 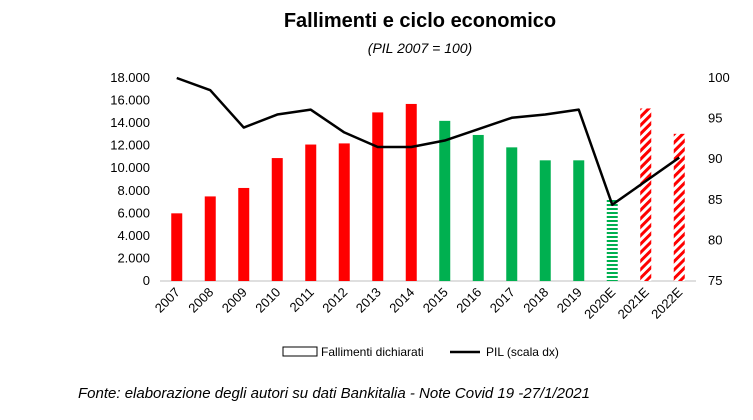 What do you see at coordinates (267, 300) in the screenshot?
I see `x-tick-label: 2010` at bounding box center [267, 300].